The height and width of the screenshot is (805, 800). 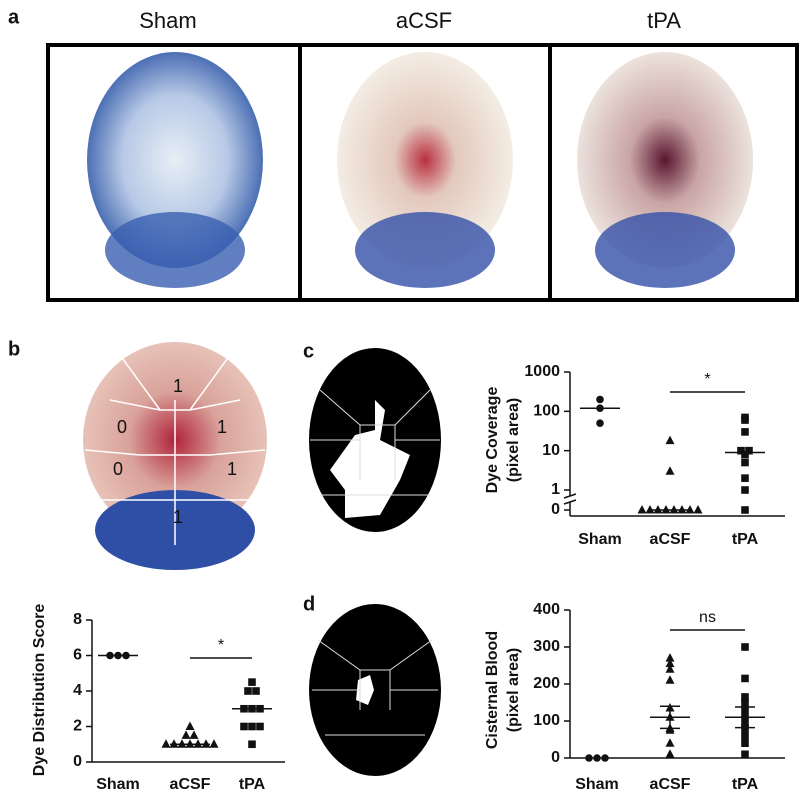 I want to click on photo-label: aCSF, so click(x=424, y=20).